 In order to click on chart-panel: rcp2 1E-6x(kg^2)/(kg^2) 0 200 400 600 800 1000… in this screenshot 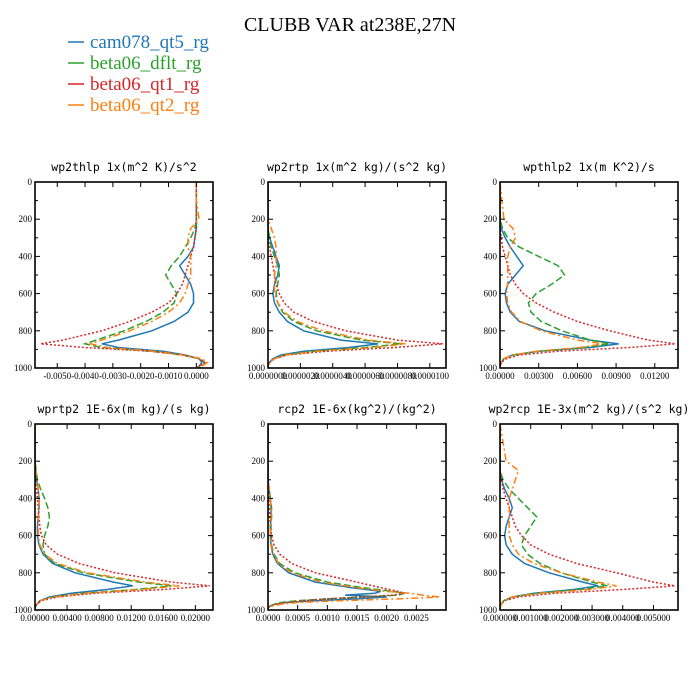, I will do `click(347, 512)`.